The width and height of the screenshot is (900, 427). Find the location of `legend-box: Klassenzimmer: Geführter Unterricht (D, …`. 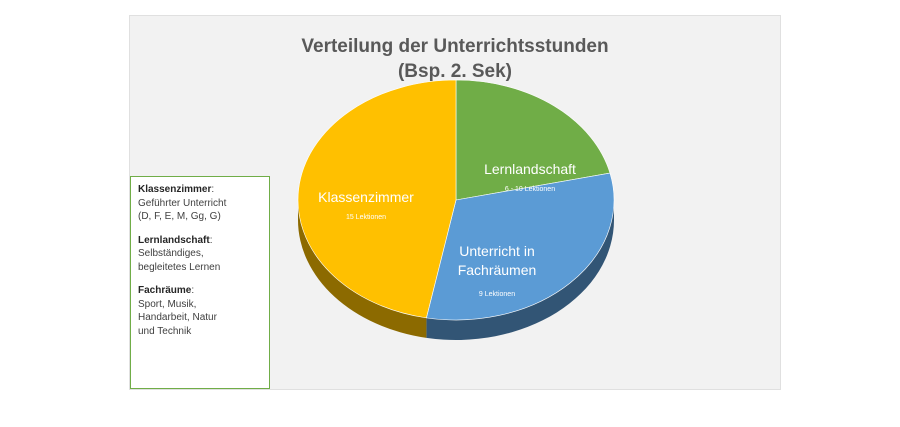

legend-box: Klassenzimmer: Geführter Unterricht (D, … is located at coordinates (200, 282).